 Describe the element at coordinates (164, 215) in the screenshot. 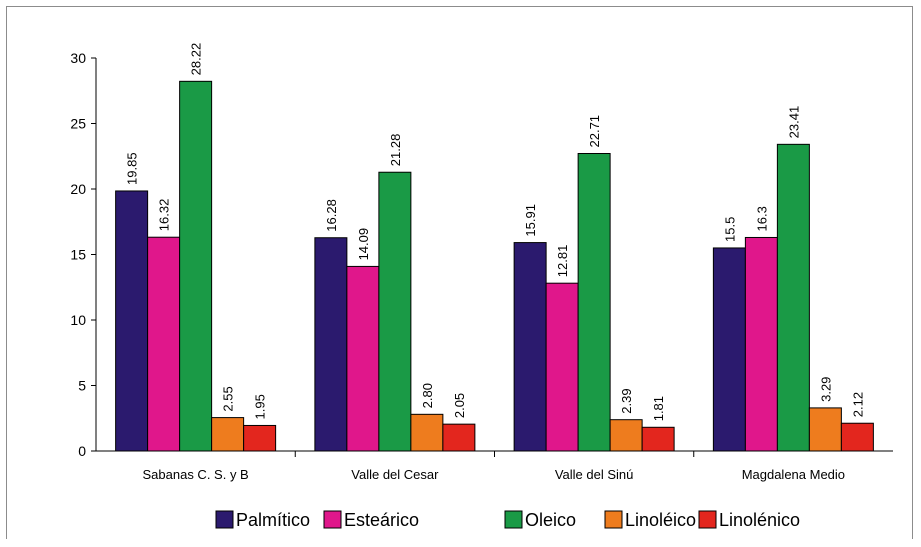

I see `bar-data-label: 16.32` at that location.